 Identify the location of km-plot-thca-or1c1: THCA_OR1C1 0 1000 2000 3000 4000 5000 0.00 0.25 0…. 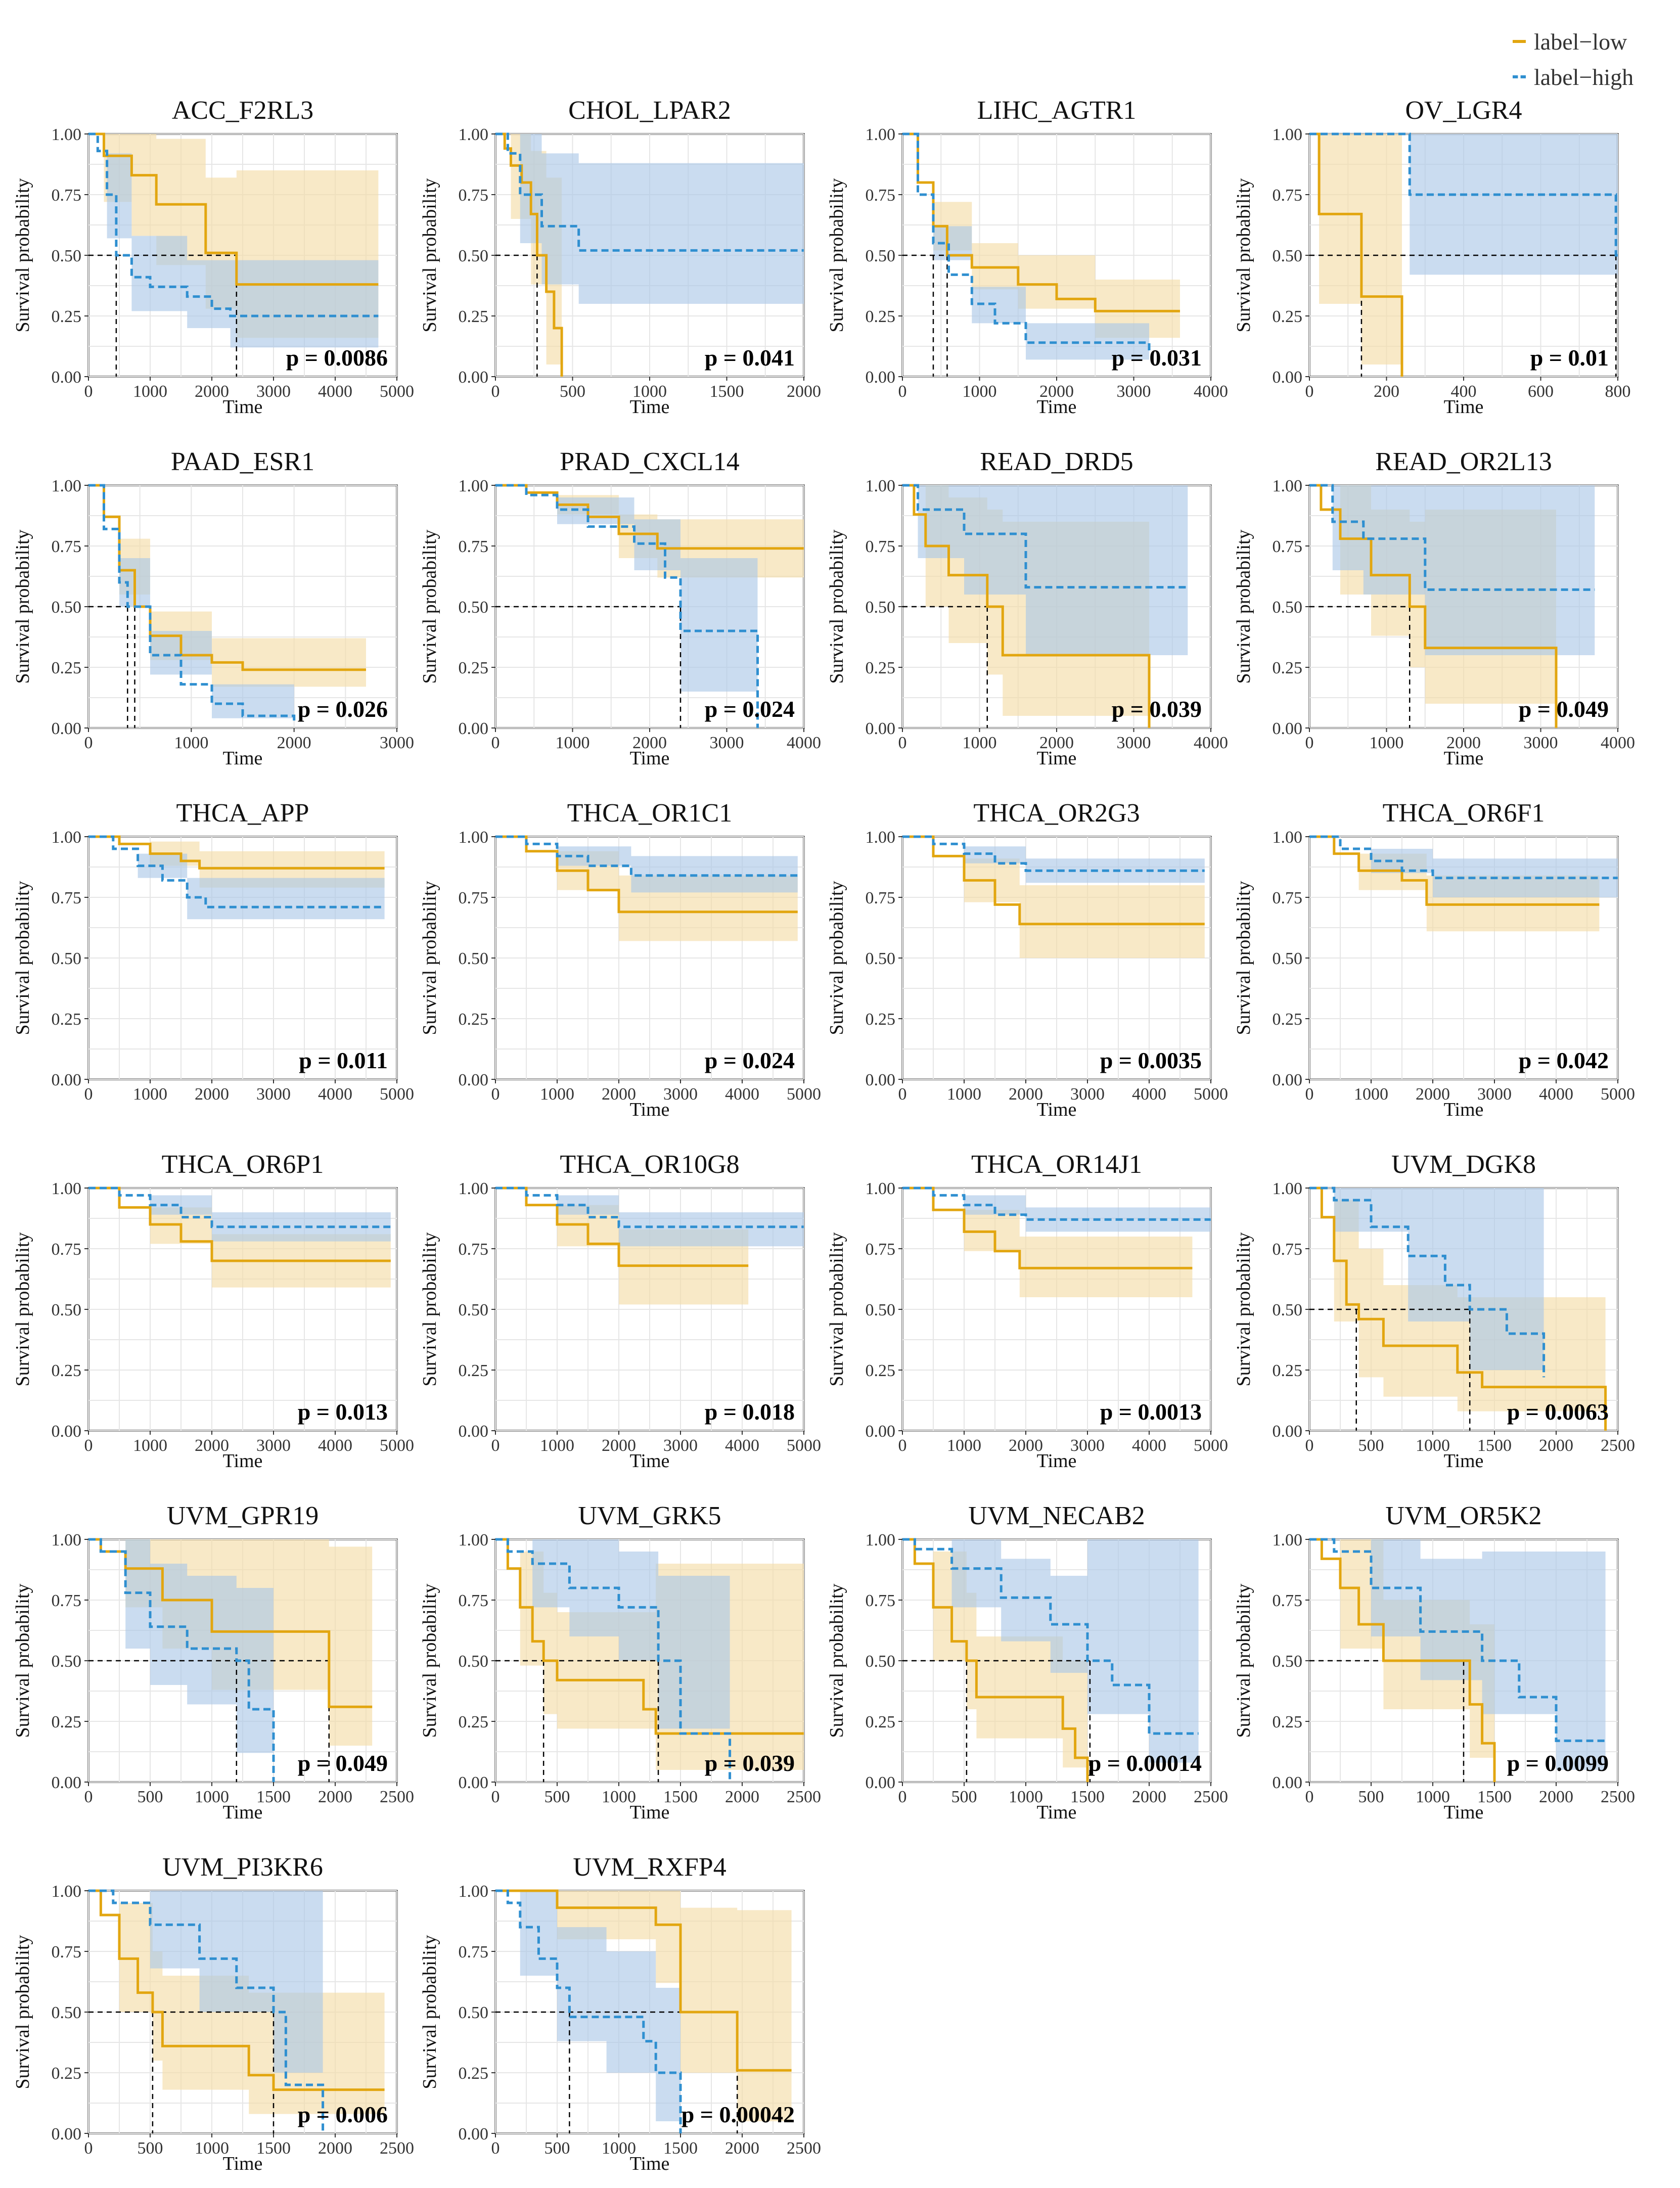
(620, 959).